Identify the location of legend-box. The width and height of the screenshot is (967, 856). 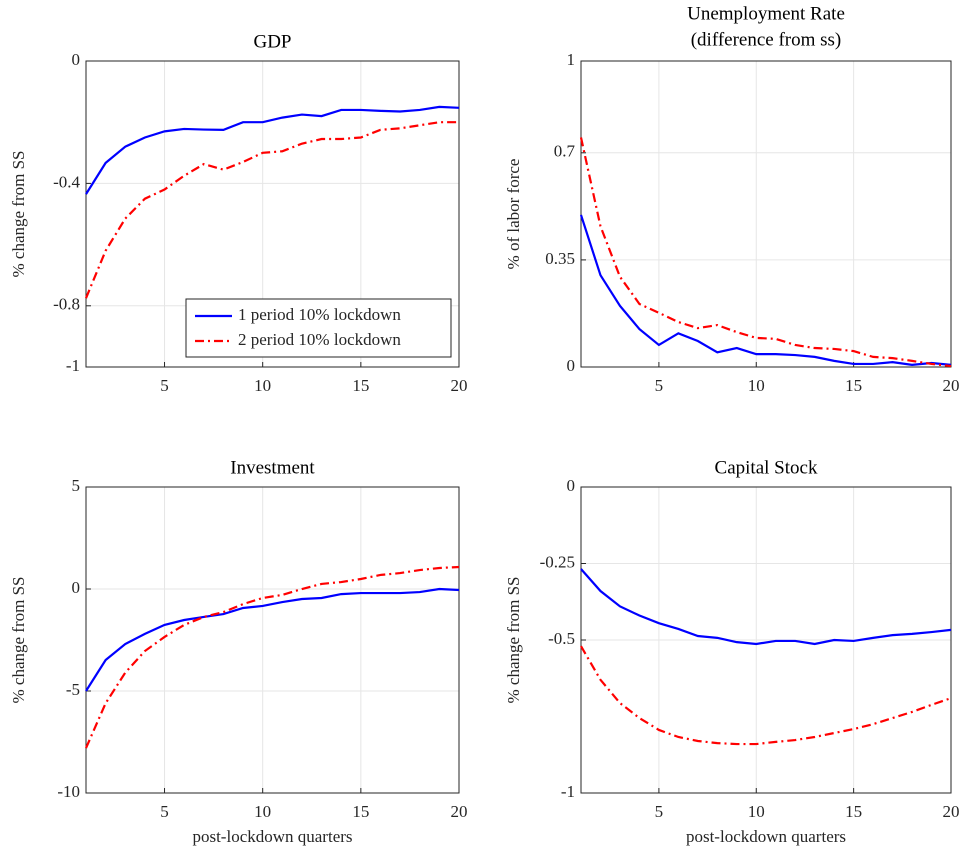
(318, 328).